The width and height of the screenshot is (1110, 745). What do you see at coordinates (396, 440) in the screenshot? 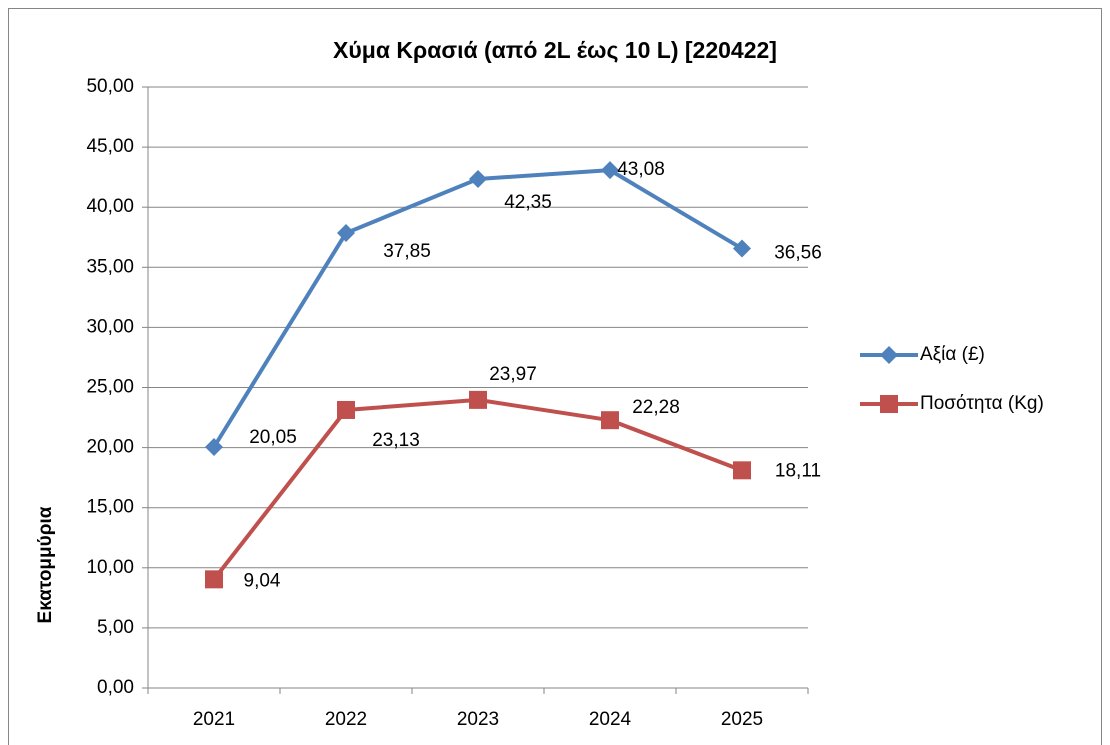
I see `data-label: 23,13` at bounding box center [396, 440].